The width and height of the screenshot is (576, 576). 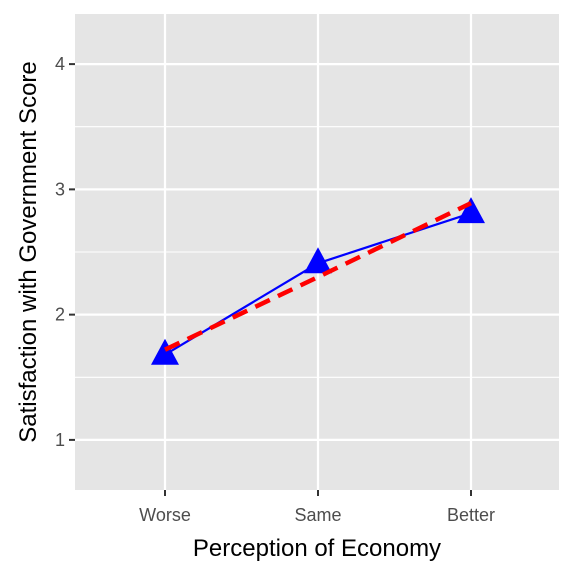 I want to click on x-tick-label: Same, so click(x=317, y=515).